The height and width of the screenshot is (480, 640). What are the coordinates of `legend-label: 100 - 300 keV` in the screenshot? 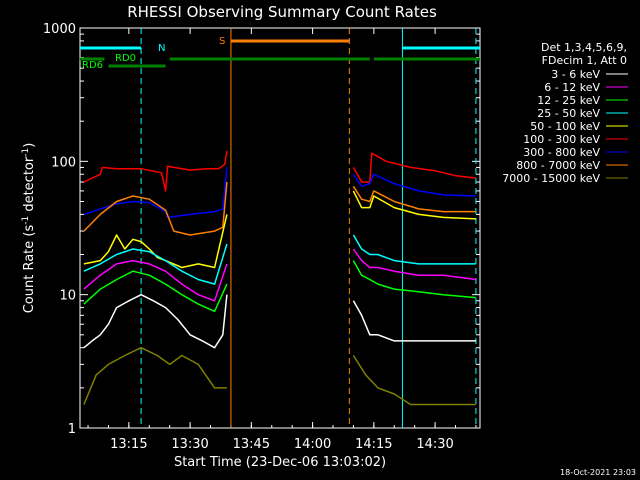 It's located at (561, 139).